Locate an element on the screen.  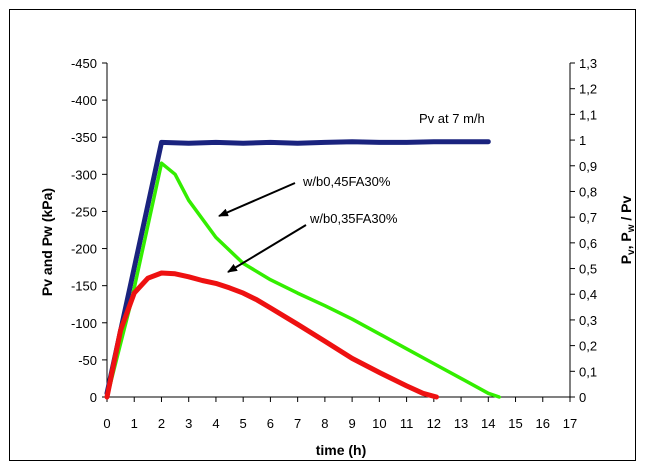
x-tick-label: 2 is located at coordinates (161, 423).